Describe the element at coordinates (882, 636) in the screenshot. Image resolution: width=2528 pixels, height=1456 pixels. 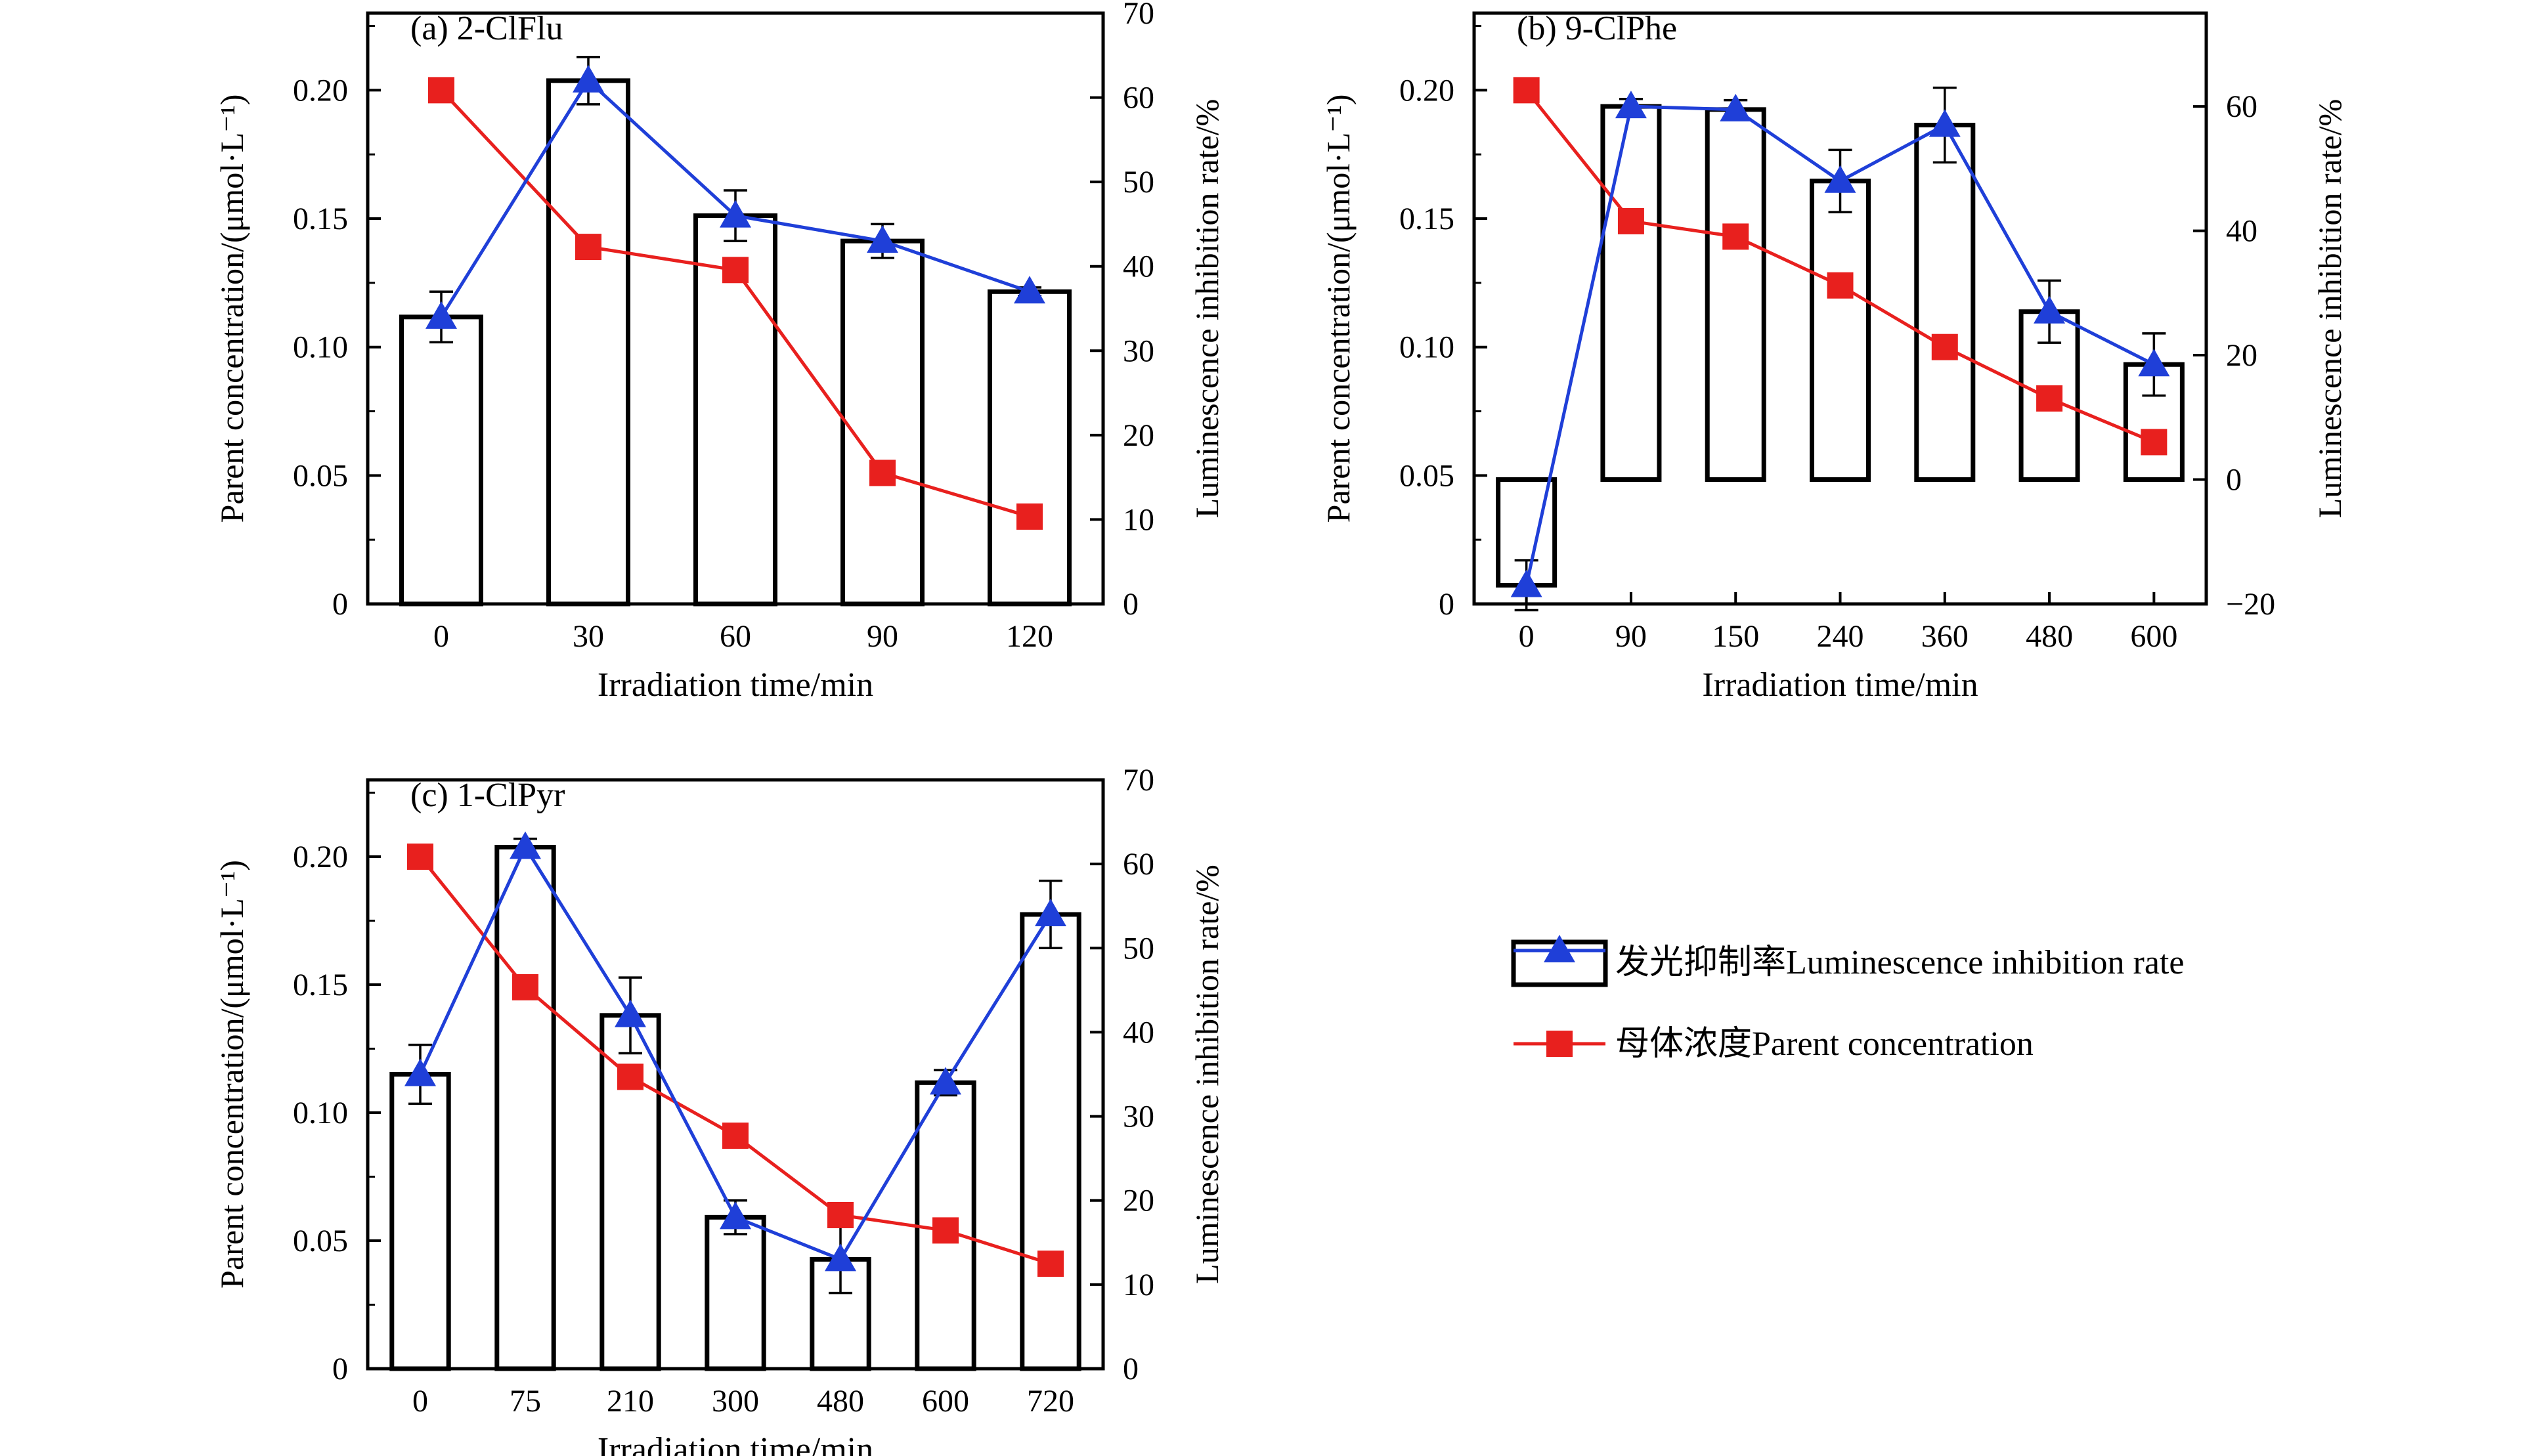
I see `x-tick-label: 90` at that location.